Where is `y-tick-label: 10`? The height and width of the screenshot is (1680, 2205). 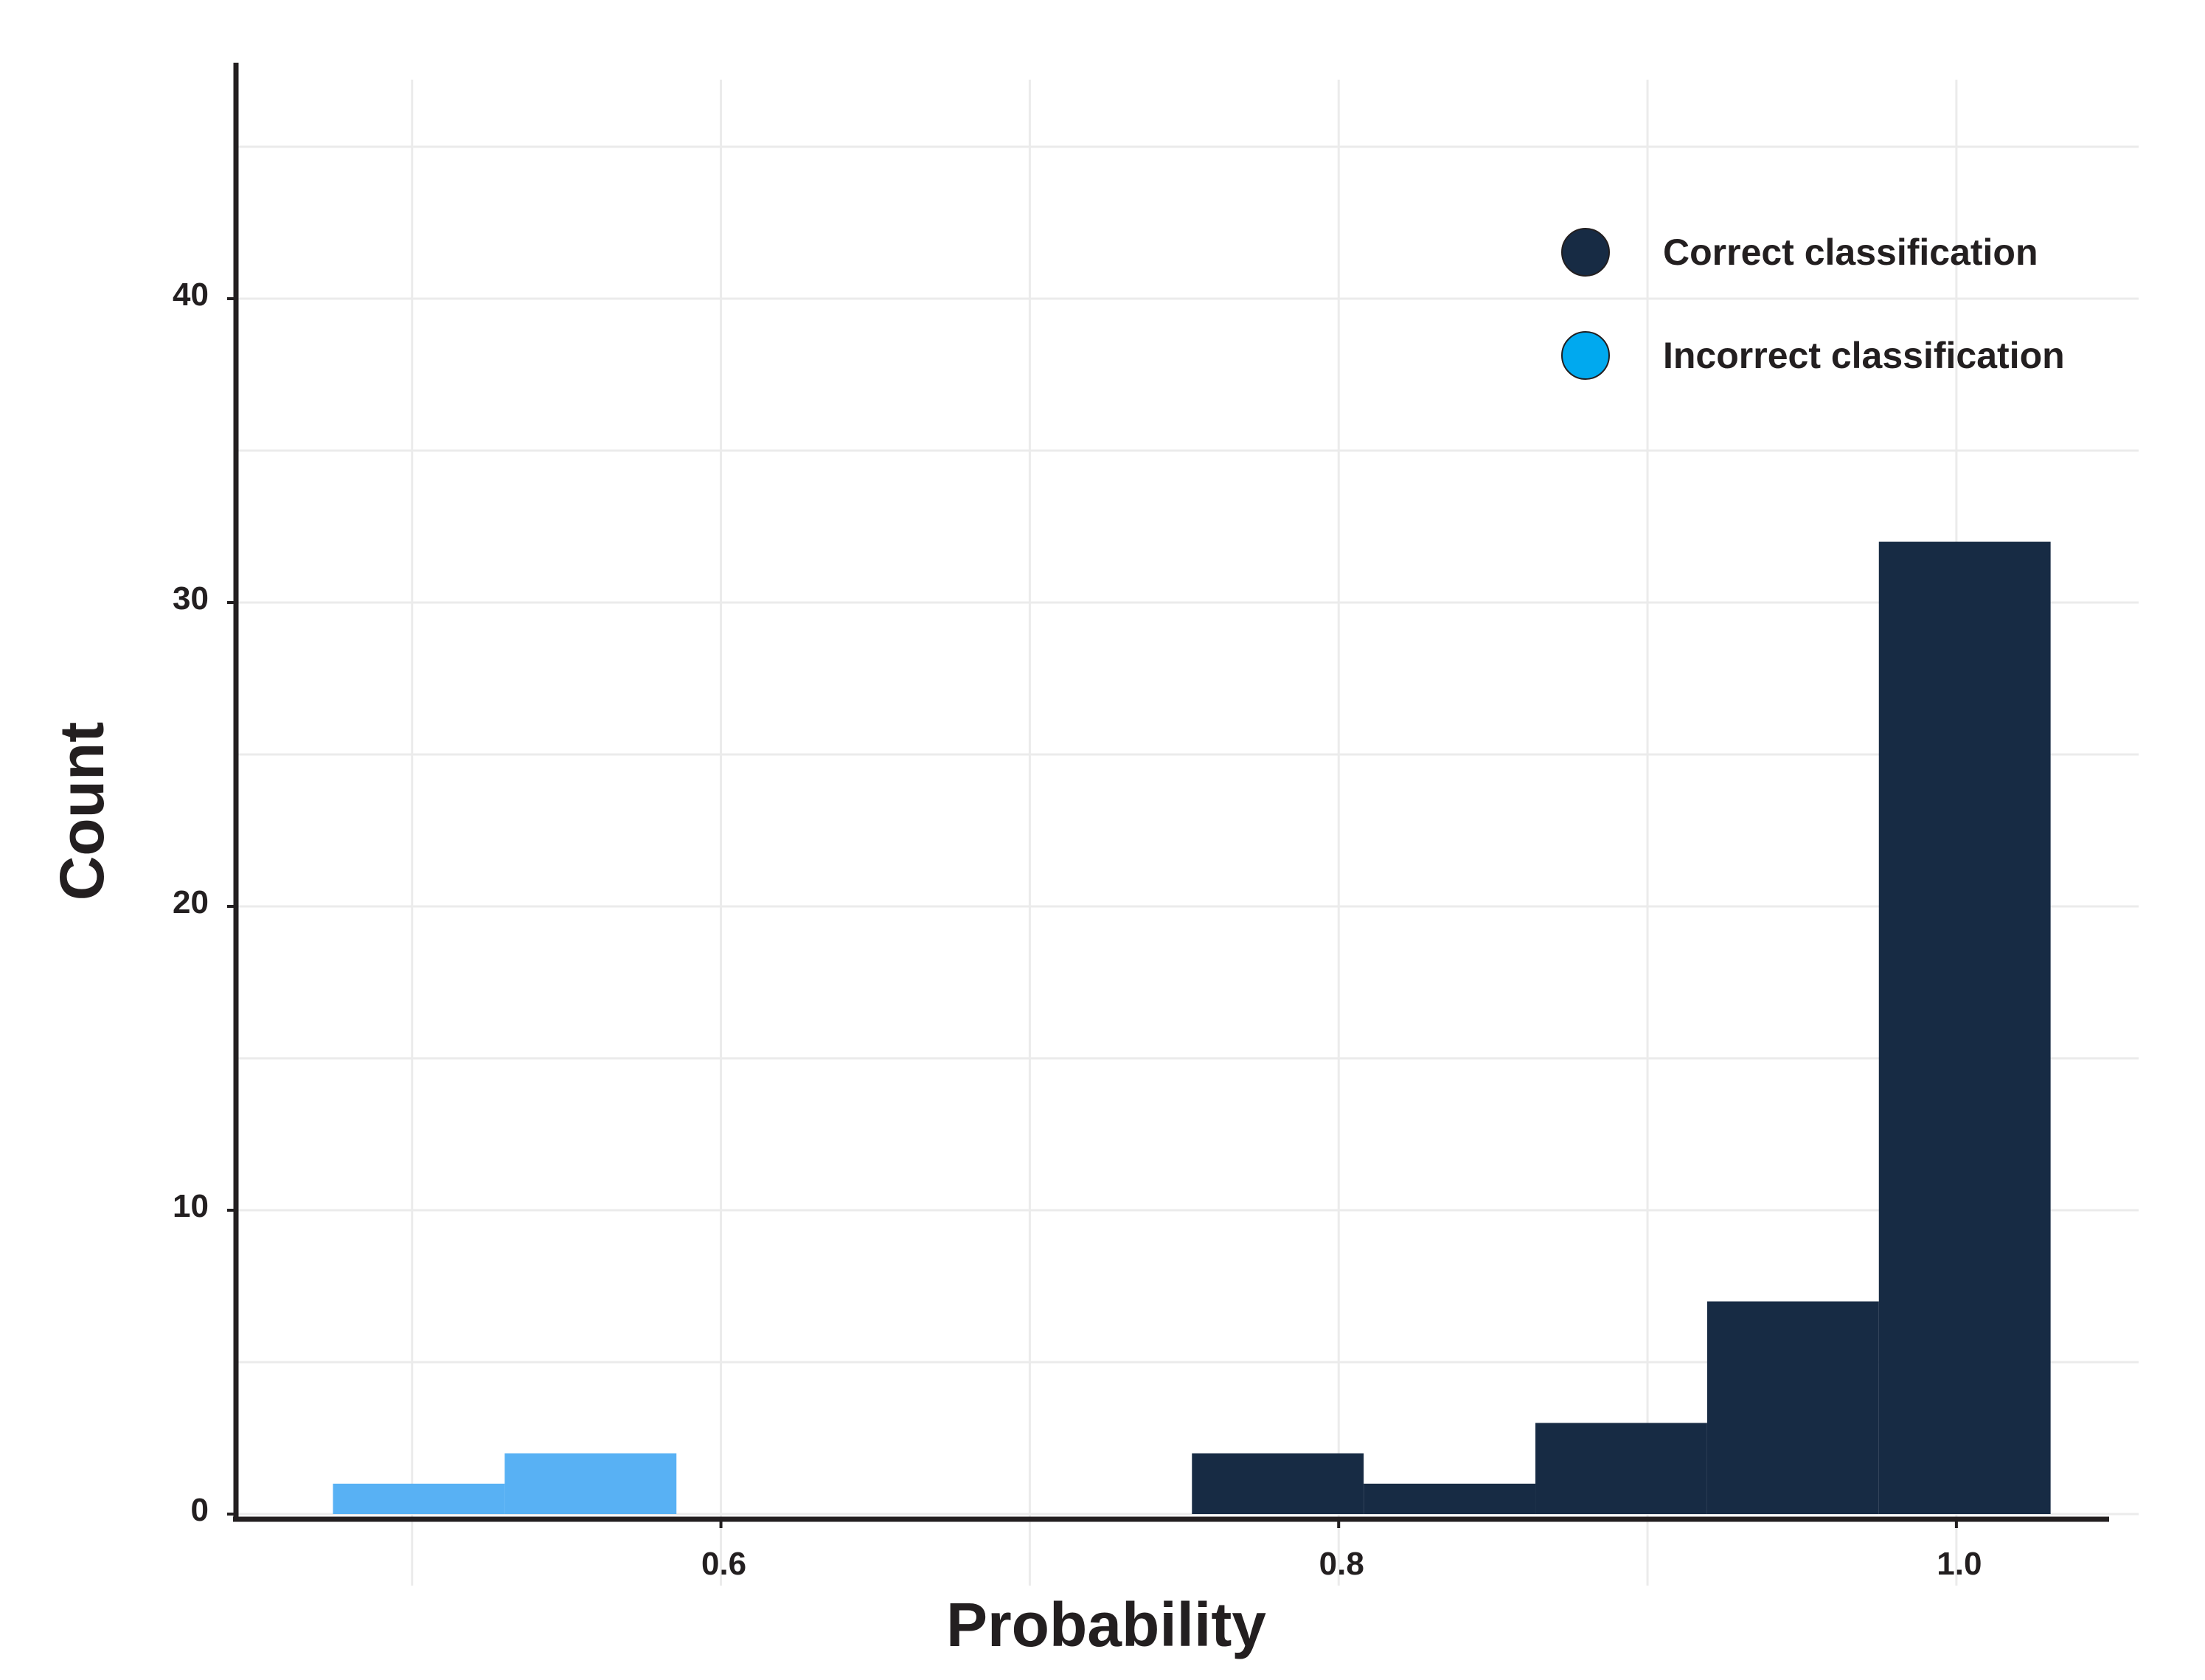 y-tick-label: 10 is located at coordinates (191, 1206).